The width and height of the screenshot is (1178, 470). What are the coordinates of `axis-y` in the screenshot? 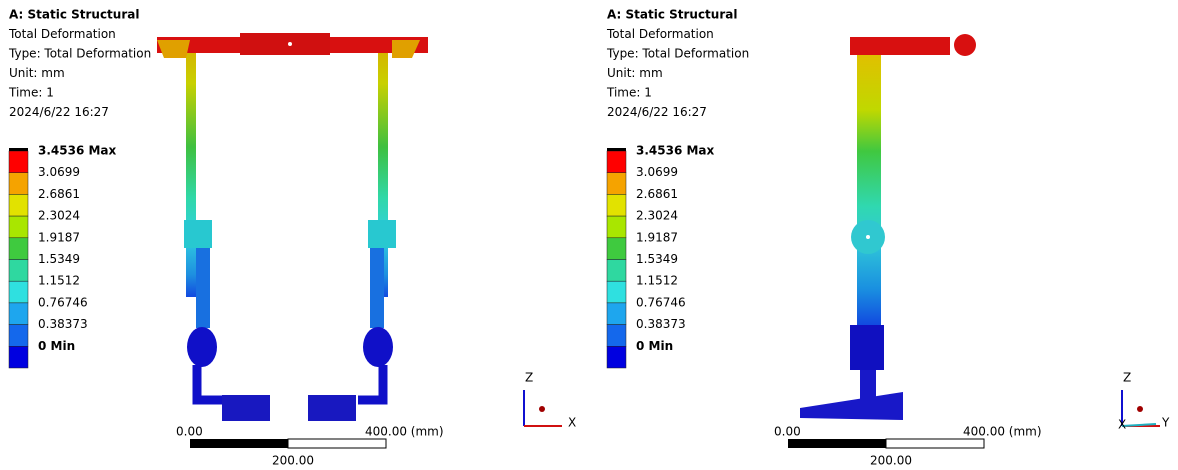 It's located at (1139, 425).